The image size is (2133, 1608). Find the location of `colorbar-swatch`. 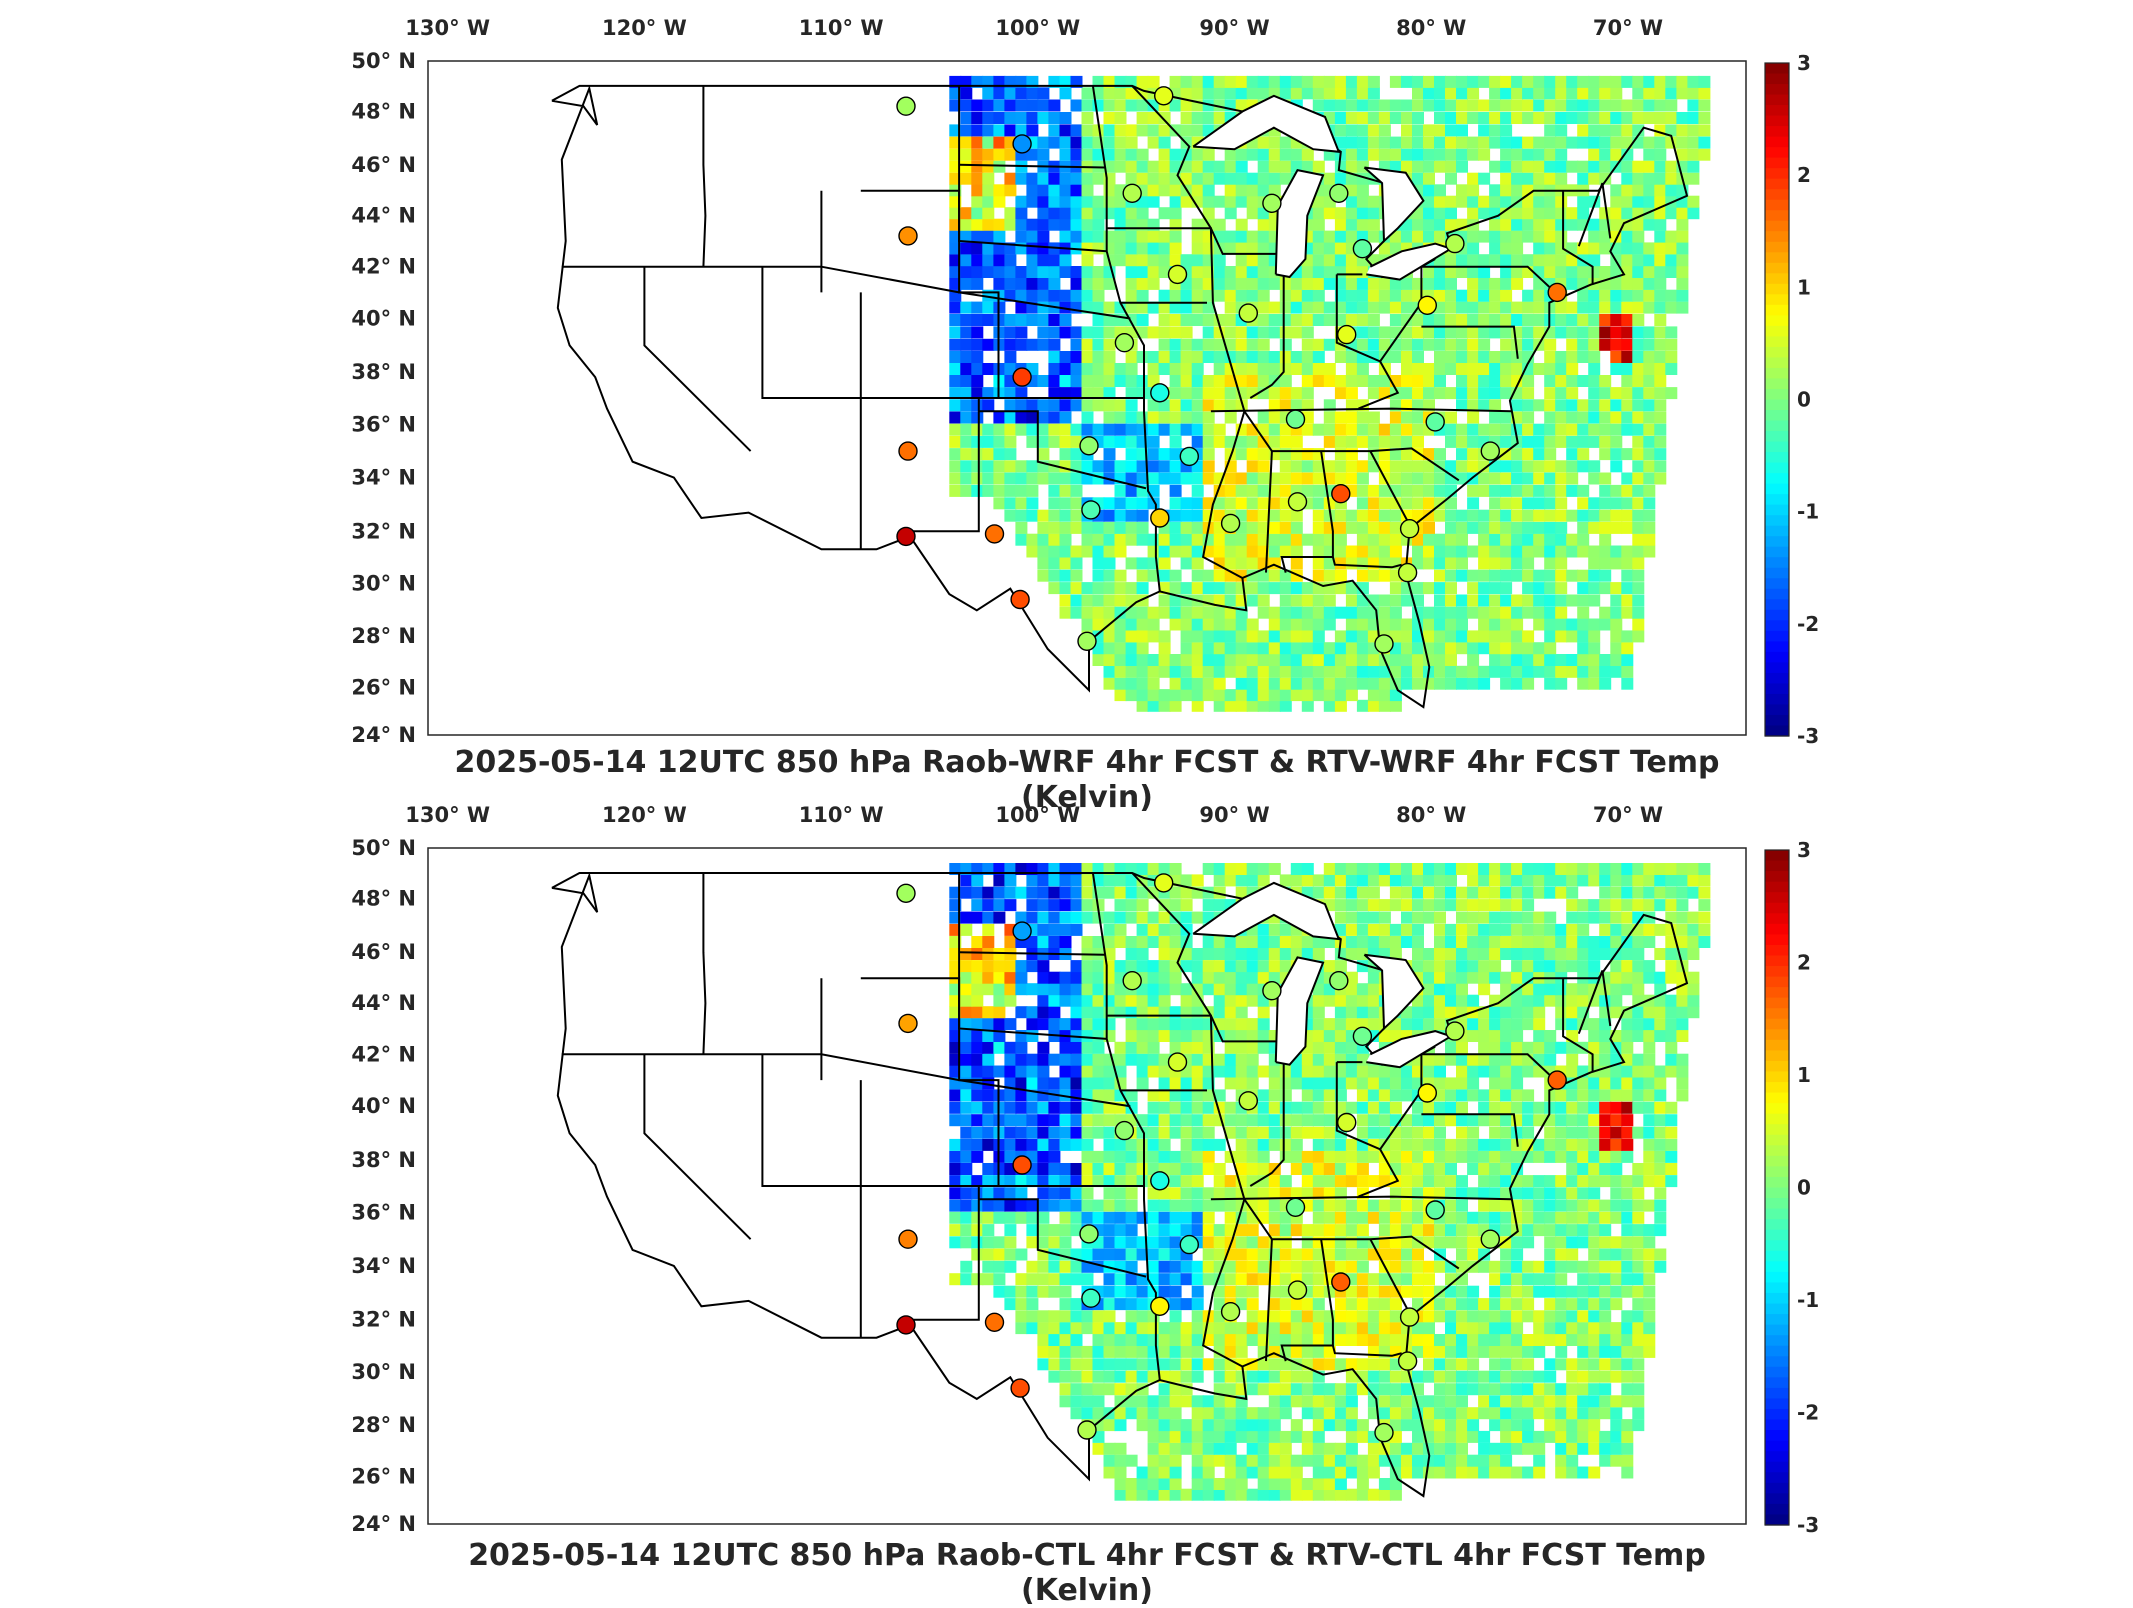

colorbar-swatch is located at coordinates (1777, 489).